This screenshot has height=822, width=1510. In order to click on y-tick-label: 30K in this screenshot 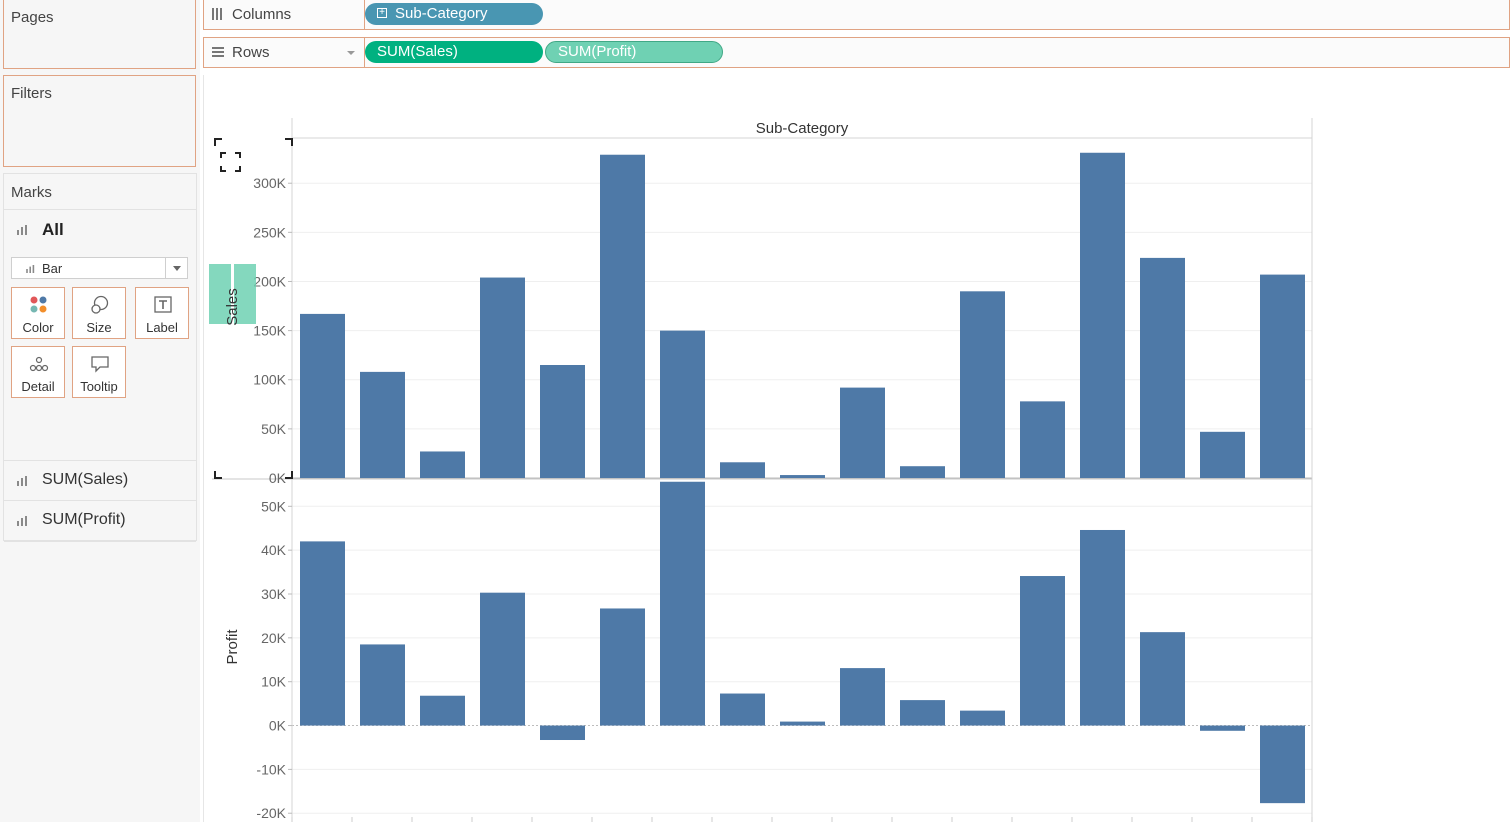, I will do `click(274, 594)`.